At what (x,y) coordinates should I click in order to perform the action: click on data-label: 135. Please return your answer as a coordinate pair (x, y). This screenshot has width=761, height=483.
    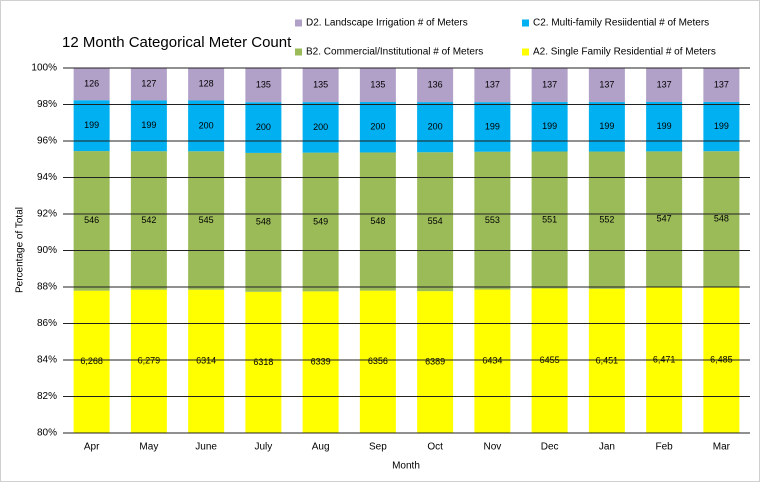
    Looking at the image, I should click on (377, 84).